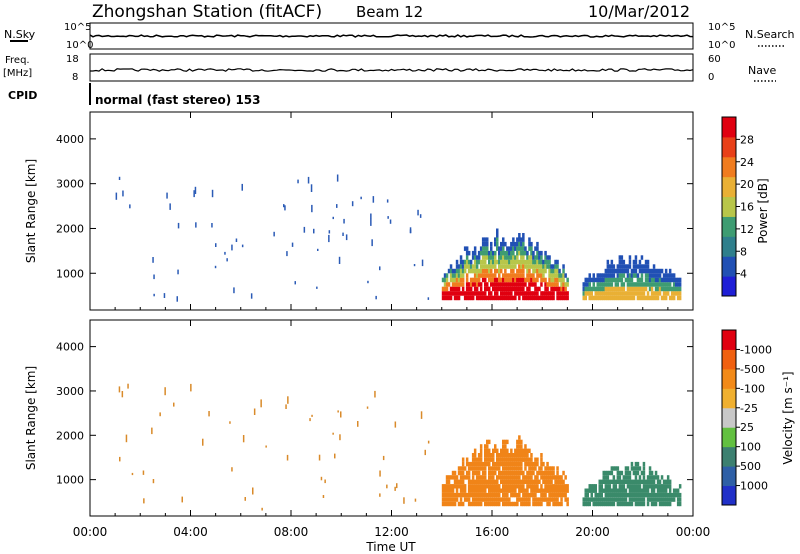 Image resolution: width=800 pixels, height=554 pixels. Describe the element at coordinates (389, 12) in the screenshot. I see `beam-label: Beam 12` at that location.